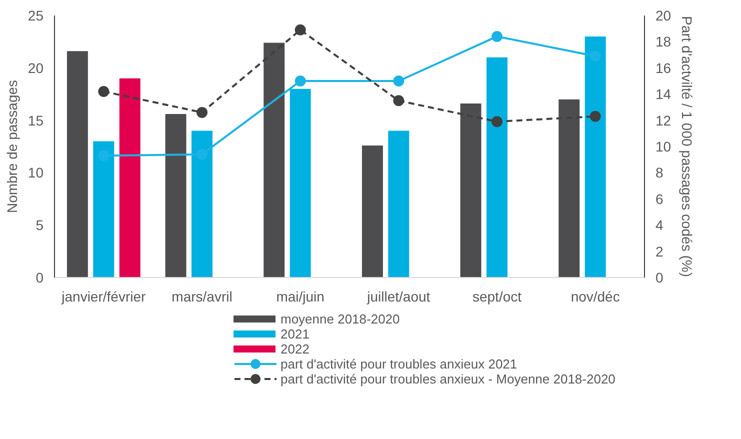 The image size is (741, 439). What do you see at coordinates (40, 225) in the screenshot?
I see `y-tick-label: 5` at bounding box center [40, 225].